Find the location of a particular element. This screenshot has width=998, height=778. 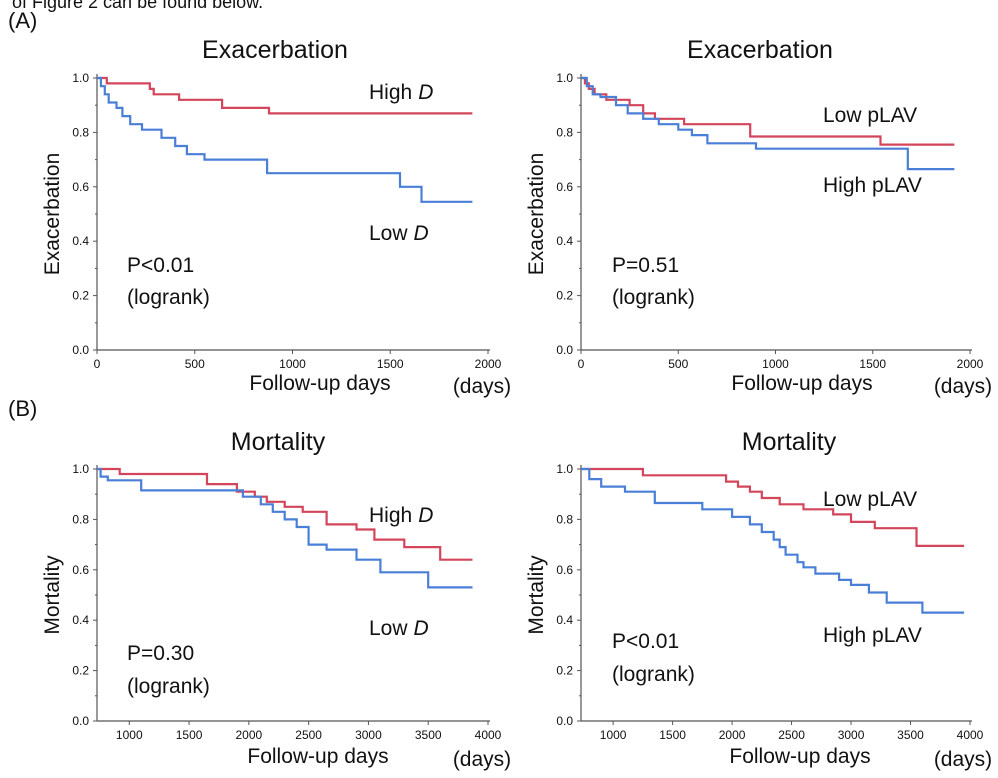

chart-title: Mortality is located at coordinates (278, 442).